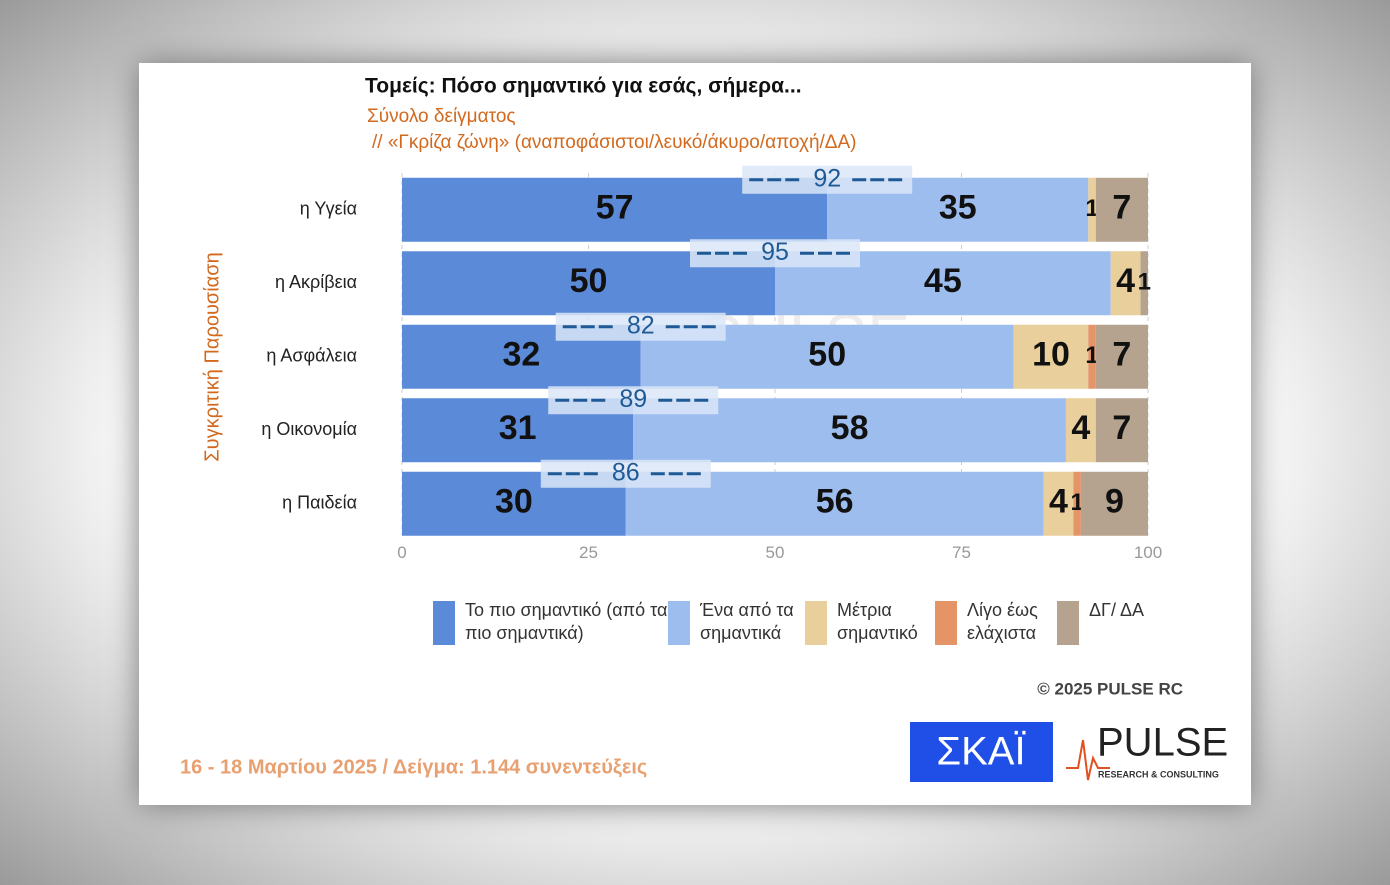  Describe the element at coordinates (961, 552) in the screenshot. I see `x-tick-label: 75` at that location.